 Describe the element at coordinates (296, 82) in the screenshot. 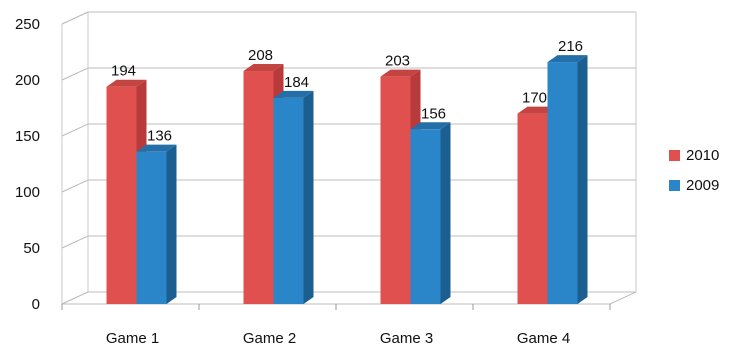

I see `data-label: 184` at that location.